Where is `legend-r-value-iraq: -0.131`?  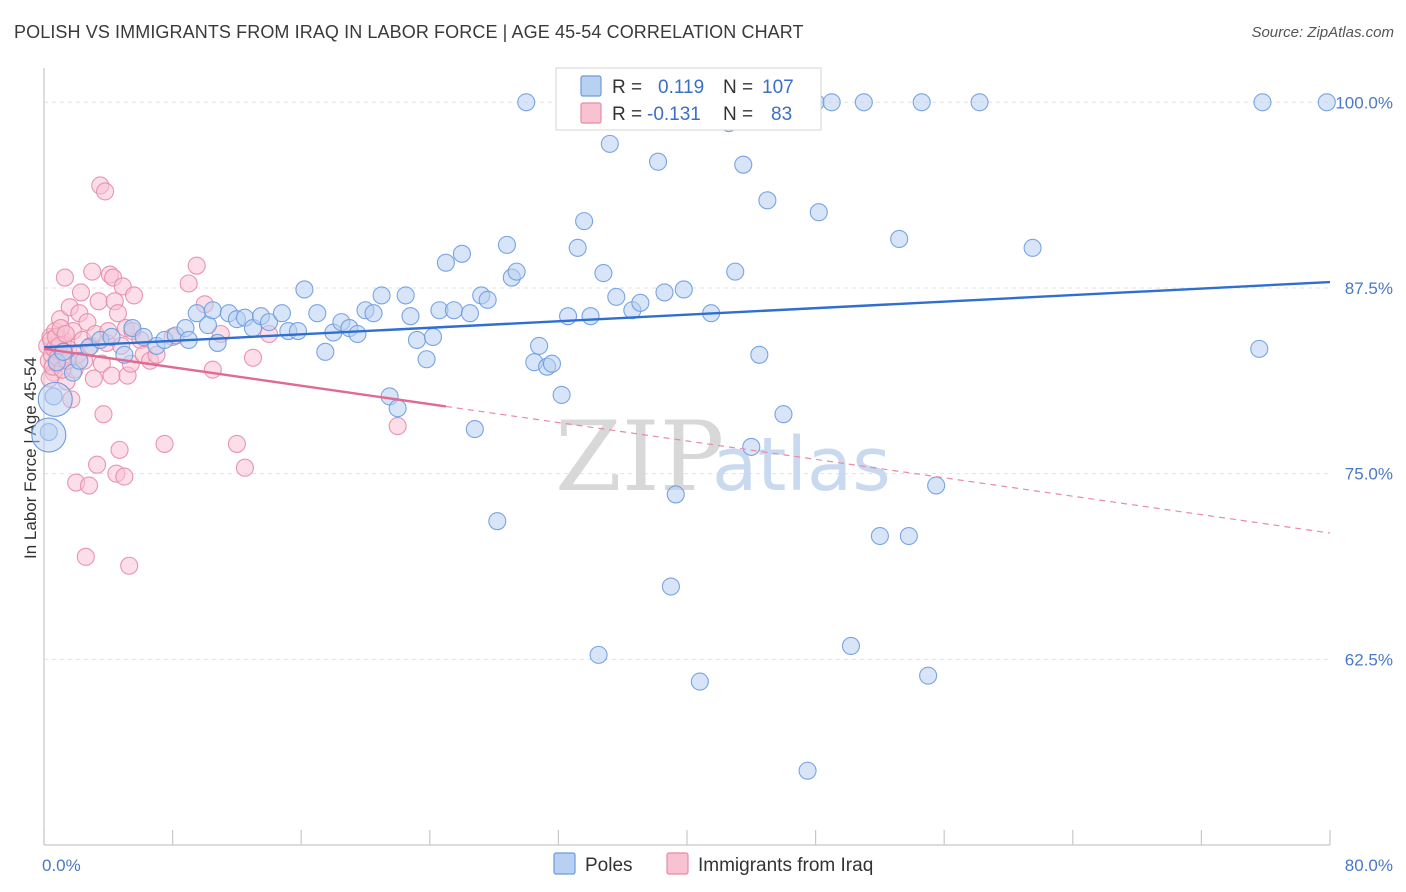 legend-r-value-iraq: -0.131 is located at coordinates (674, 114).